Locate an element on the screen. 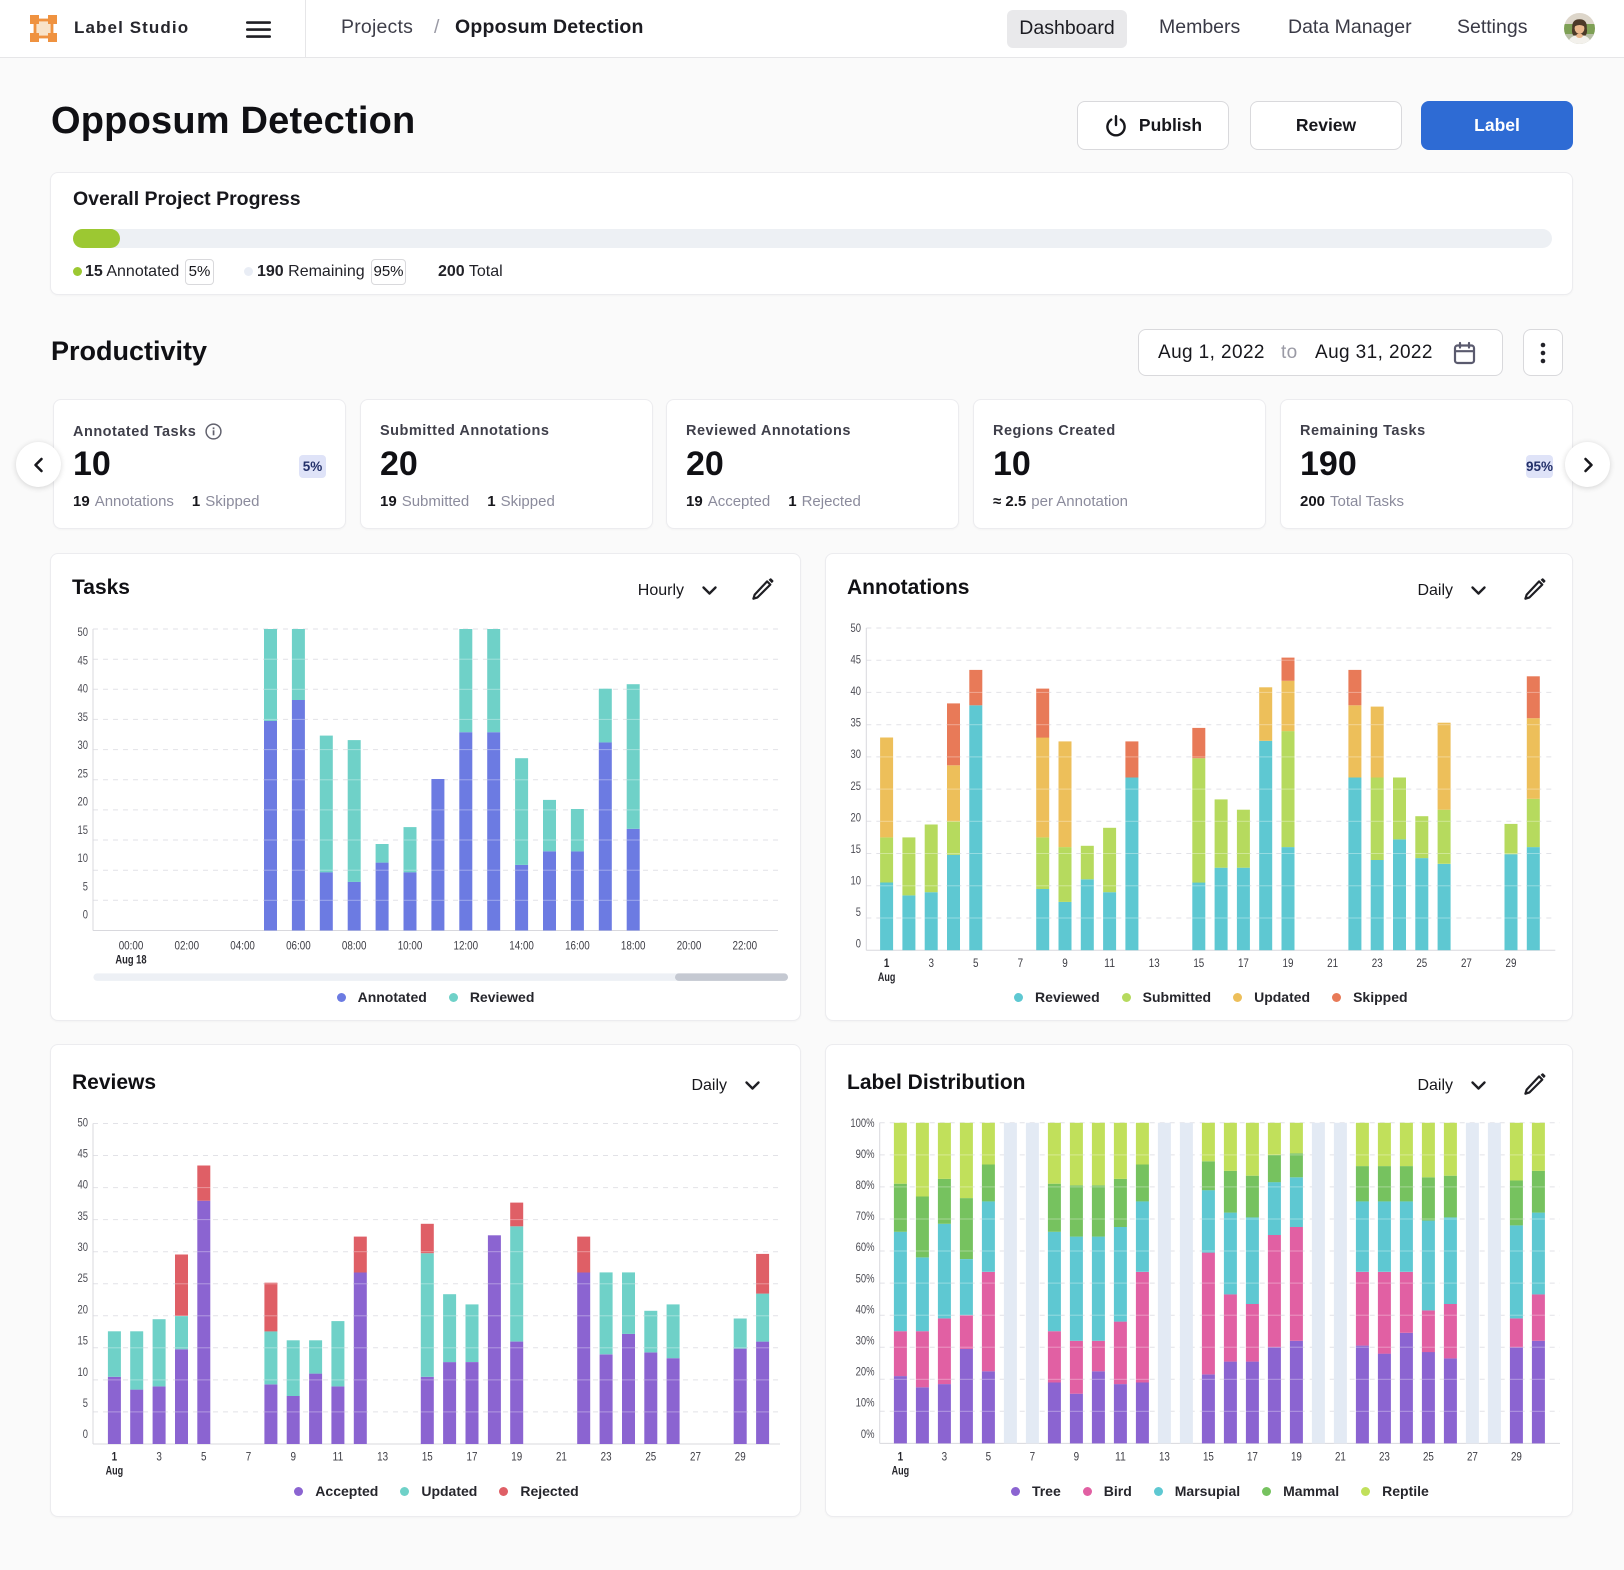  svg-text: 10% is located at coordinates (865, 1404).